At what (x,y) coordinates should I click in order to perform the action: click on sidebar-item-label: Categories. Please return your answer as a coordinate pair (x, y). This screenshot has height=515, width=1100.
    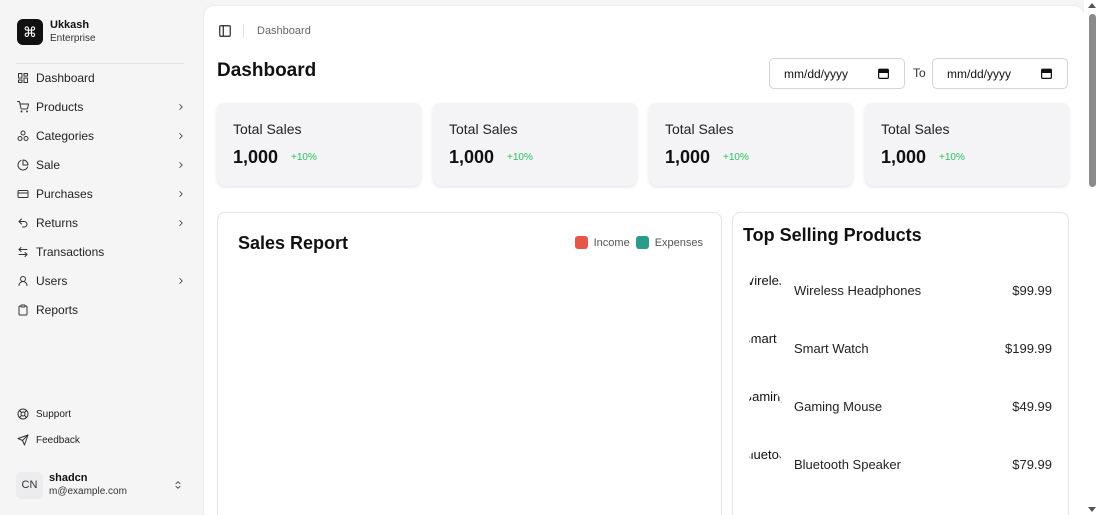
    Looking at the image, I should click on (65, 135).